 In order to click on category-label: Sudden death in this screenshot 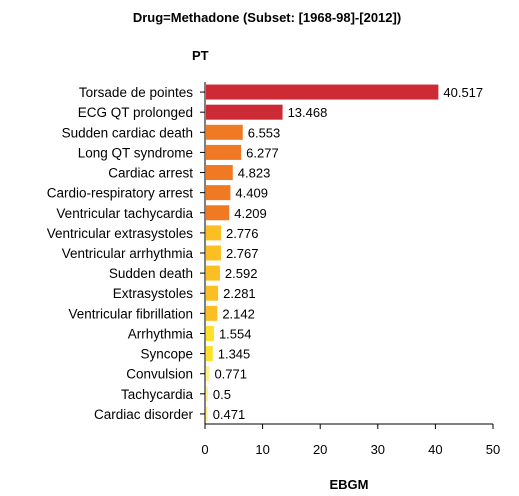, I will do `click(151, 273)`.